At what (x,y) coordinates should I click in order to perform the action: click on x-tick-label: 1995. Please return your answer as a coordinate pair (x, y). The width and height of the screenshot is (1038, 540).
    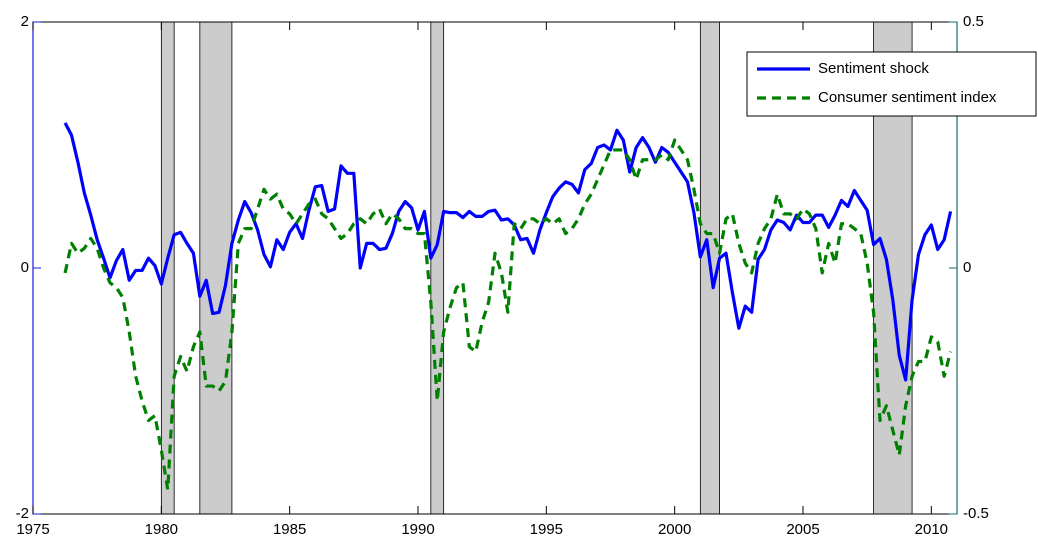
    Looking at the image, I should click on (546, 529).